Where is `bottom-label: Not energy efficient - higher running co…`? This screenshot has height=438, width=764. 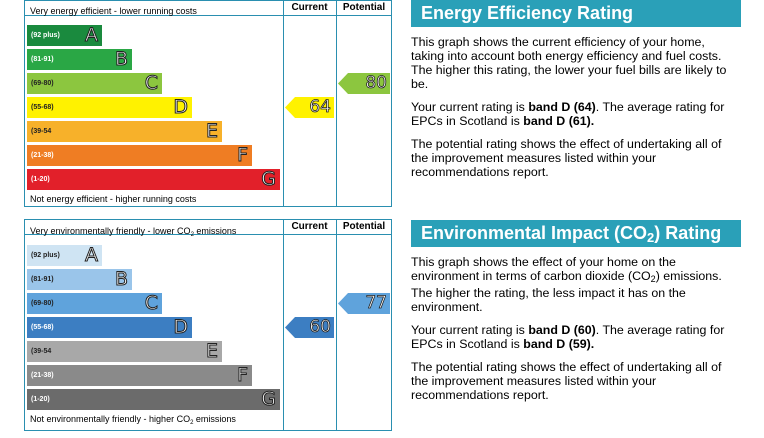
bottom-label: Not energy efficient - higher running co… is located at coordinates (113, 199).